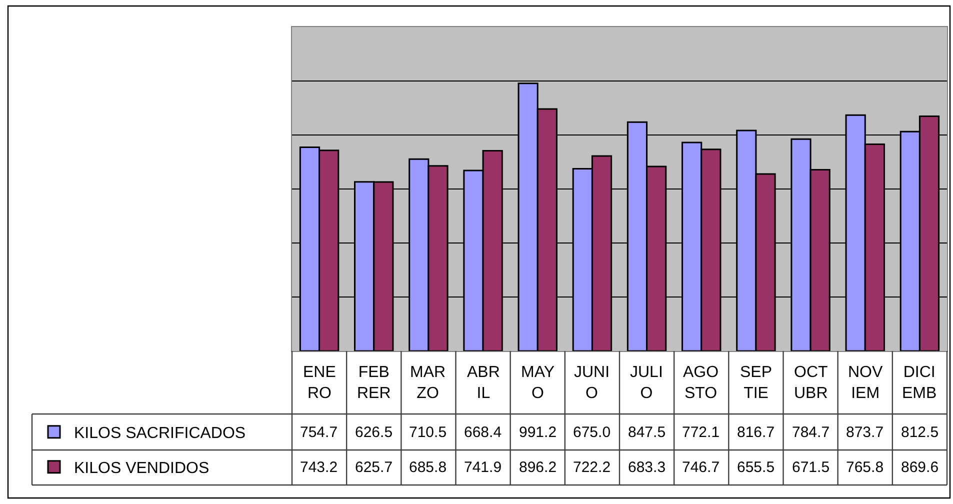 Image resolution: width=953 pixels, height=504 pixels. I want to click on x-tick-label: ENE RO, so click(319, 383).